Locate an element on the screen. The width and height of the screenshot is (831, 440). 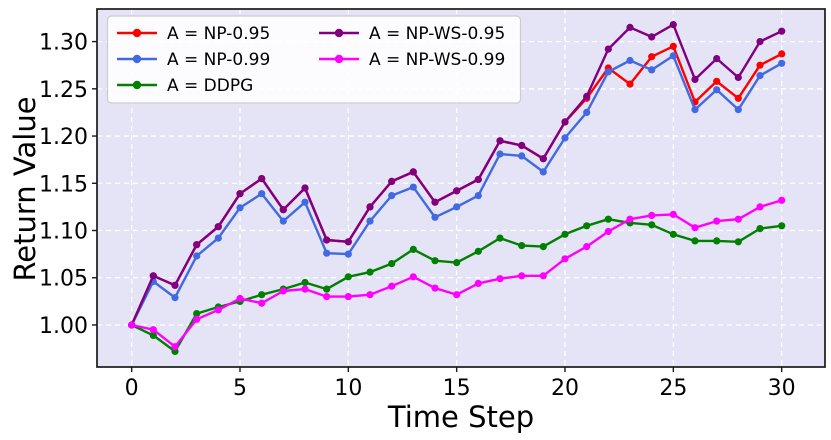
legend-entry: A = NP-0.99 is located at coordinates (193, 60).